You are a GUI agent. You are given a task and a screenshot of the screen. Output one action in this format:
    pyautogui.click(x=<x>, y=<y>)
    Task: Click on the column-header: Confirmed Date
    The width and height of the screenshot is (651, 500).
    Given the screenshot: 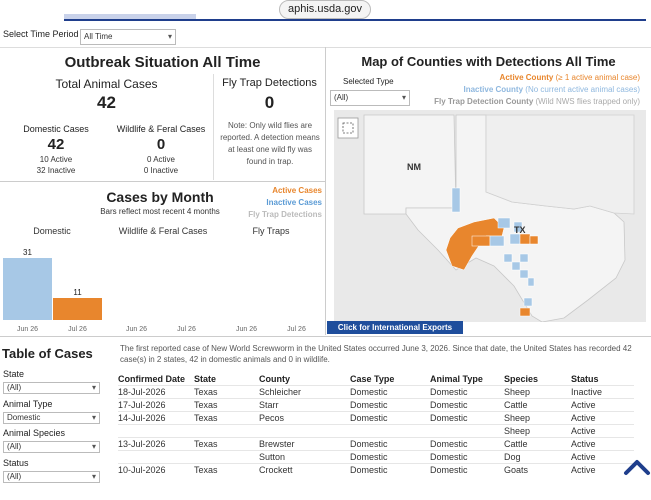 What is the action you would take?
    pyautogui.click(x=152, y=379)
    